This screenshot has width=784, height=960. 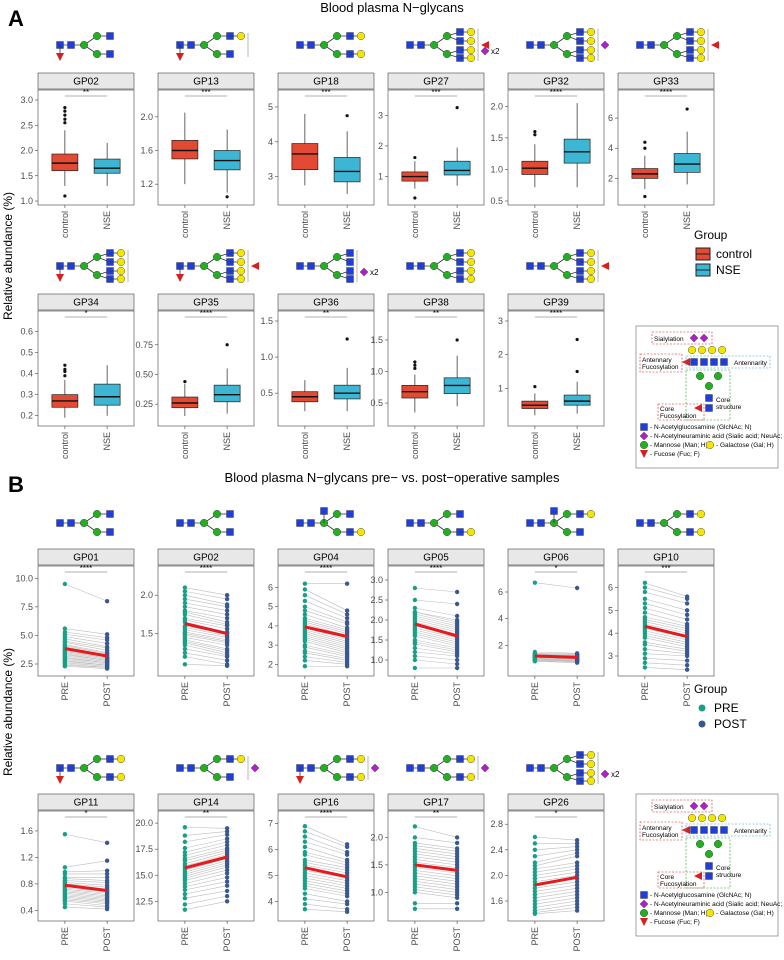 I want to click on y-tick-label: 2.0, so click(x=146, y=117).